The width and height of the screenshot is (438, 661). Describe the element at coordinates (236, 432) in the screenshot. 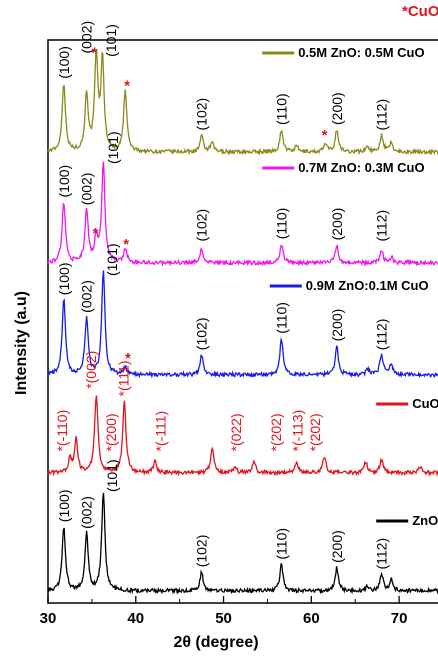

I see `peak-label: *(022)` at that location.